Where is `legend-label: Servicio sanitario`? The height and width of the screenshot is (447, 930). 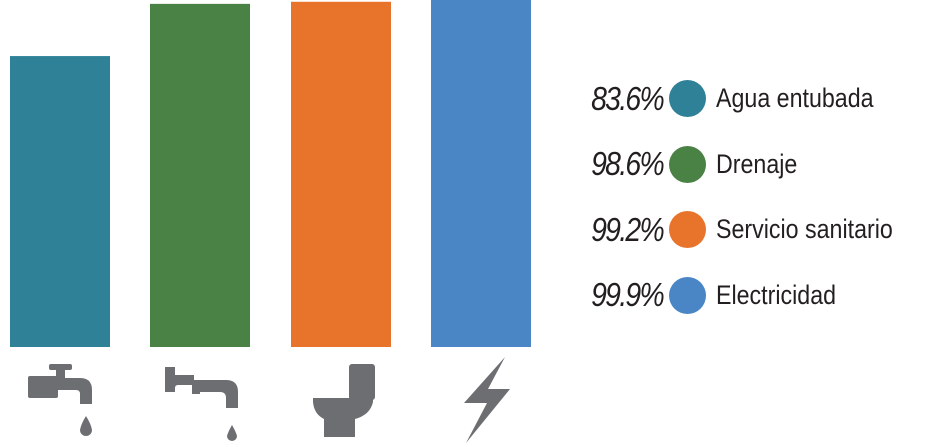 legend-label: Servicio sanitario is located at coordinates (804, 229).